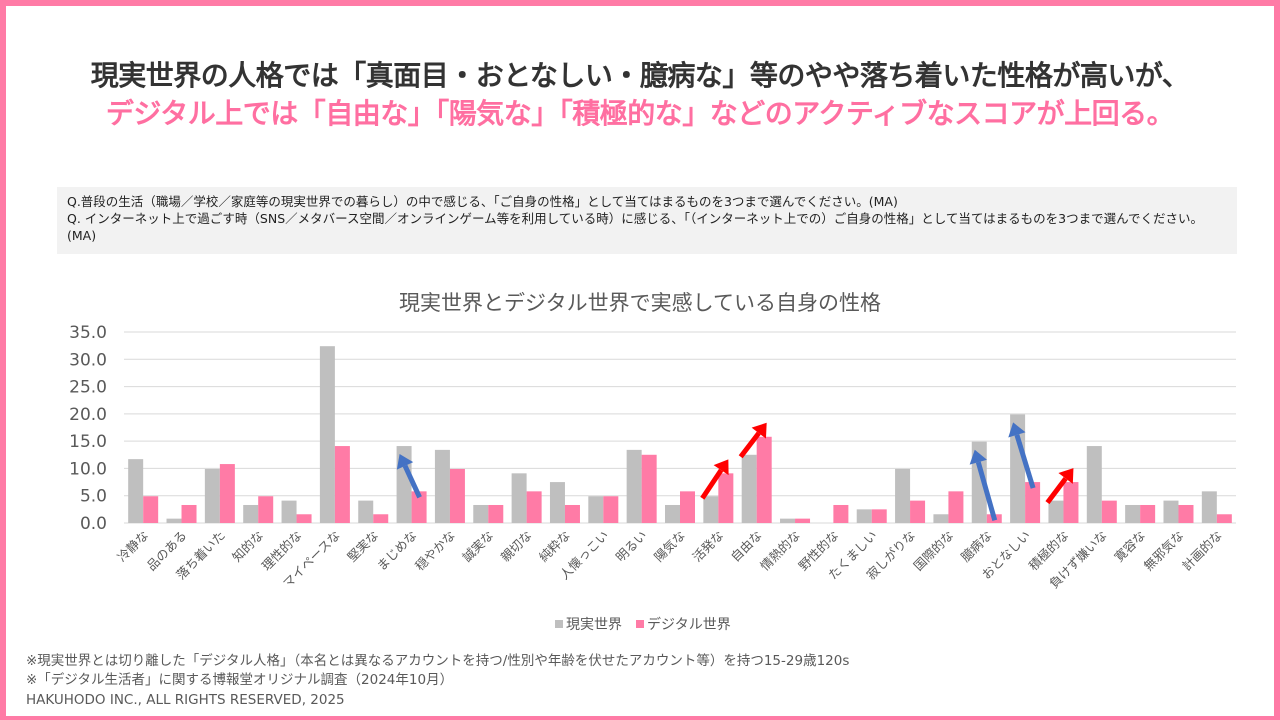 The image size is (1280, 720). What do you see at coordinates (88, 333) in the screenshot?
I see `y-tick-label: 35.0` at bounding box center [88, 333].